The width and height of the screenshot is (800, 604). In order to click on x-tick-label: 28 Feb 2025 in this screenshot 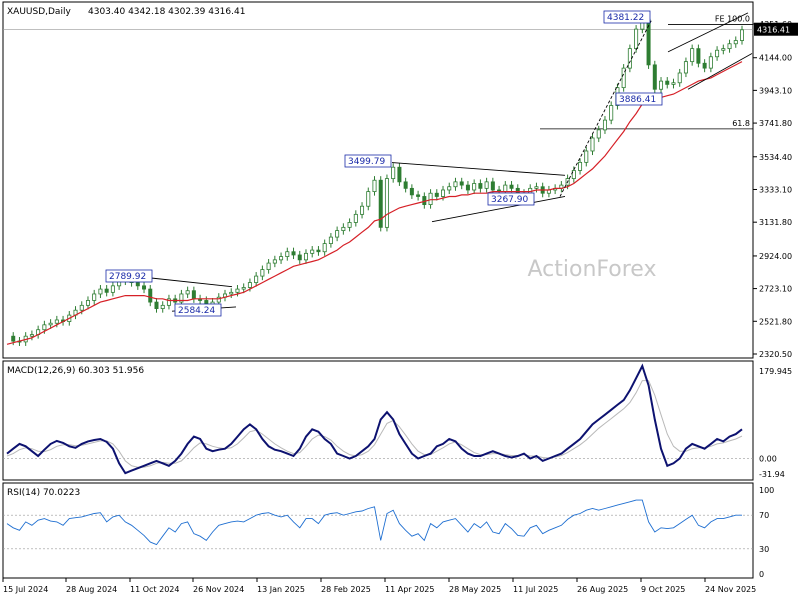, I will do `click(346, 589)`.